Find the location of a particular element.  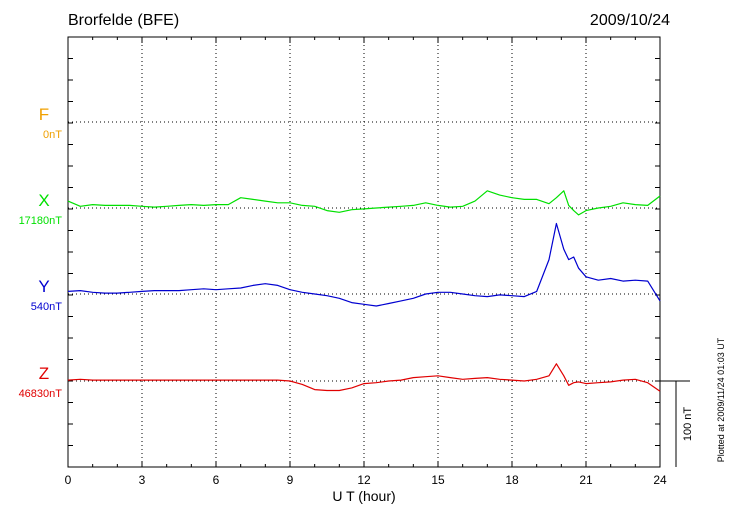

x-tick-label: 24 is located at coordinates (660, 480).